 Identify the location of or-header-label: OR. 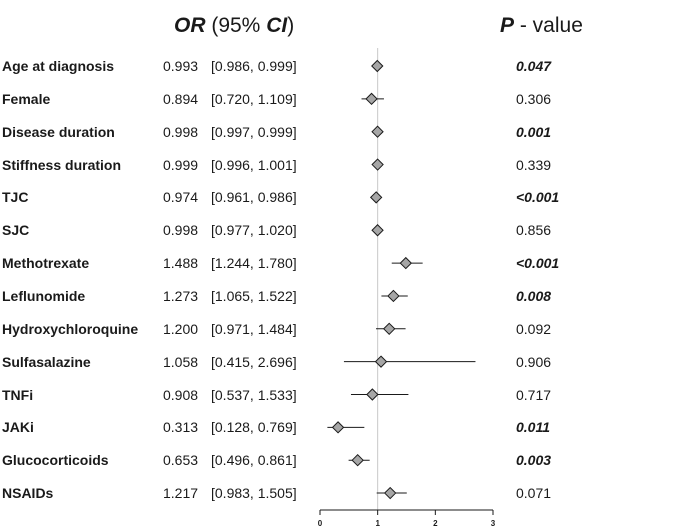
(190, 25).